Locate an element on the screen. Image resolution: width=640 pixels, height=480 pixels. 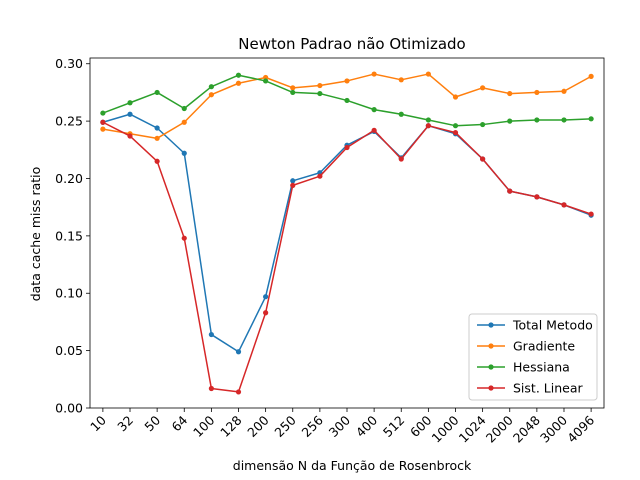
y-tick-label: 0.00 is located at coordinates (69, 408).